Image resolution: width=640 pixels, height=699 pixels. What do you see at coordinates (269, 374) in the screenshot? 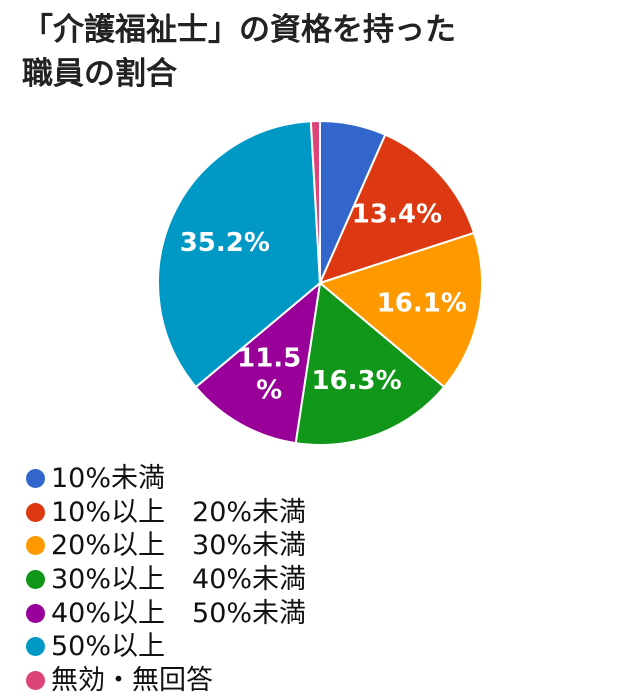
I see `pie-slice-label-5: 11.5%` at bounding box center [269, 374].